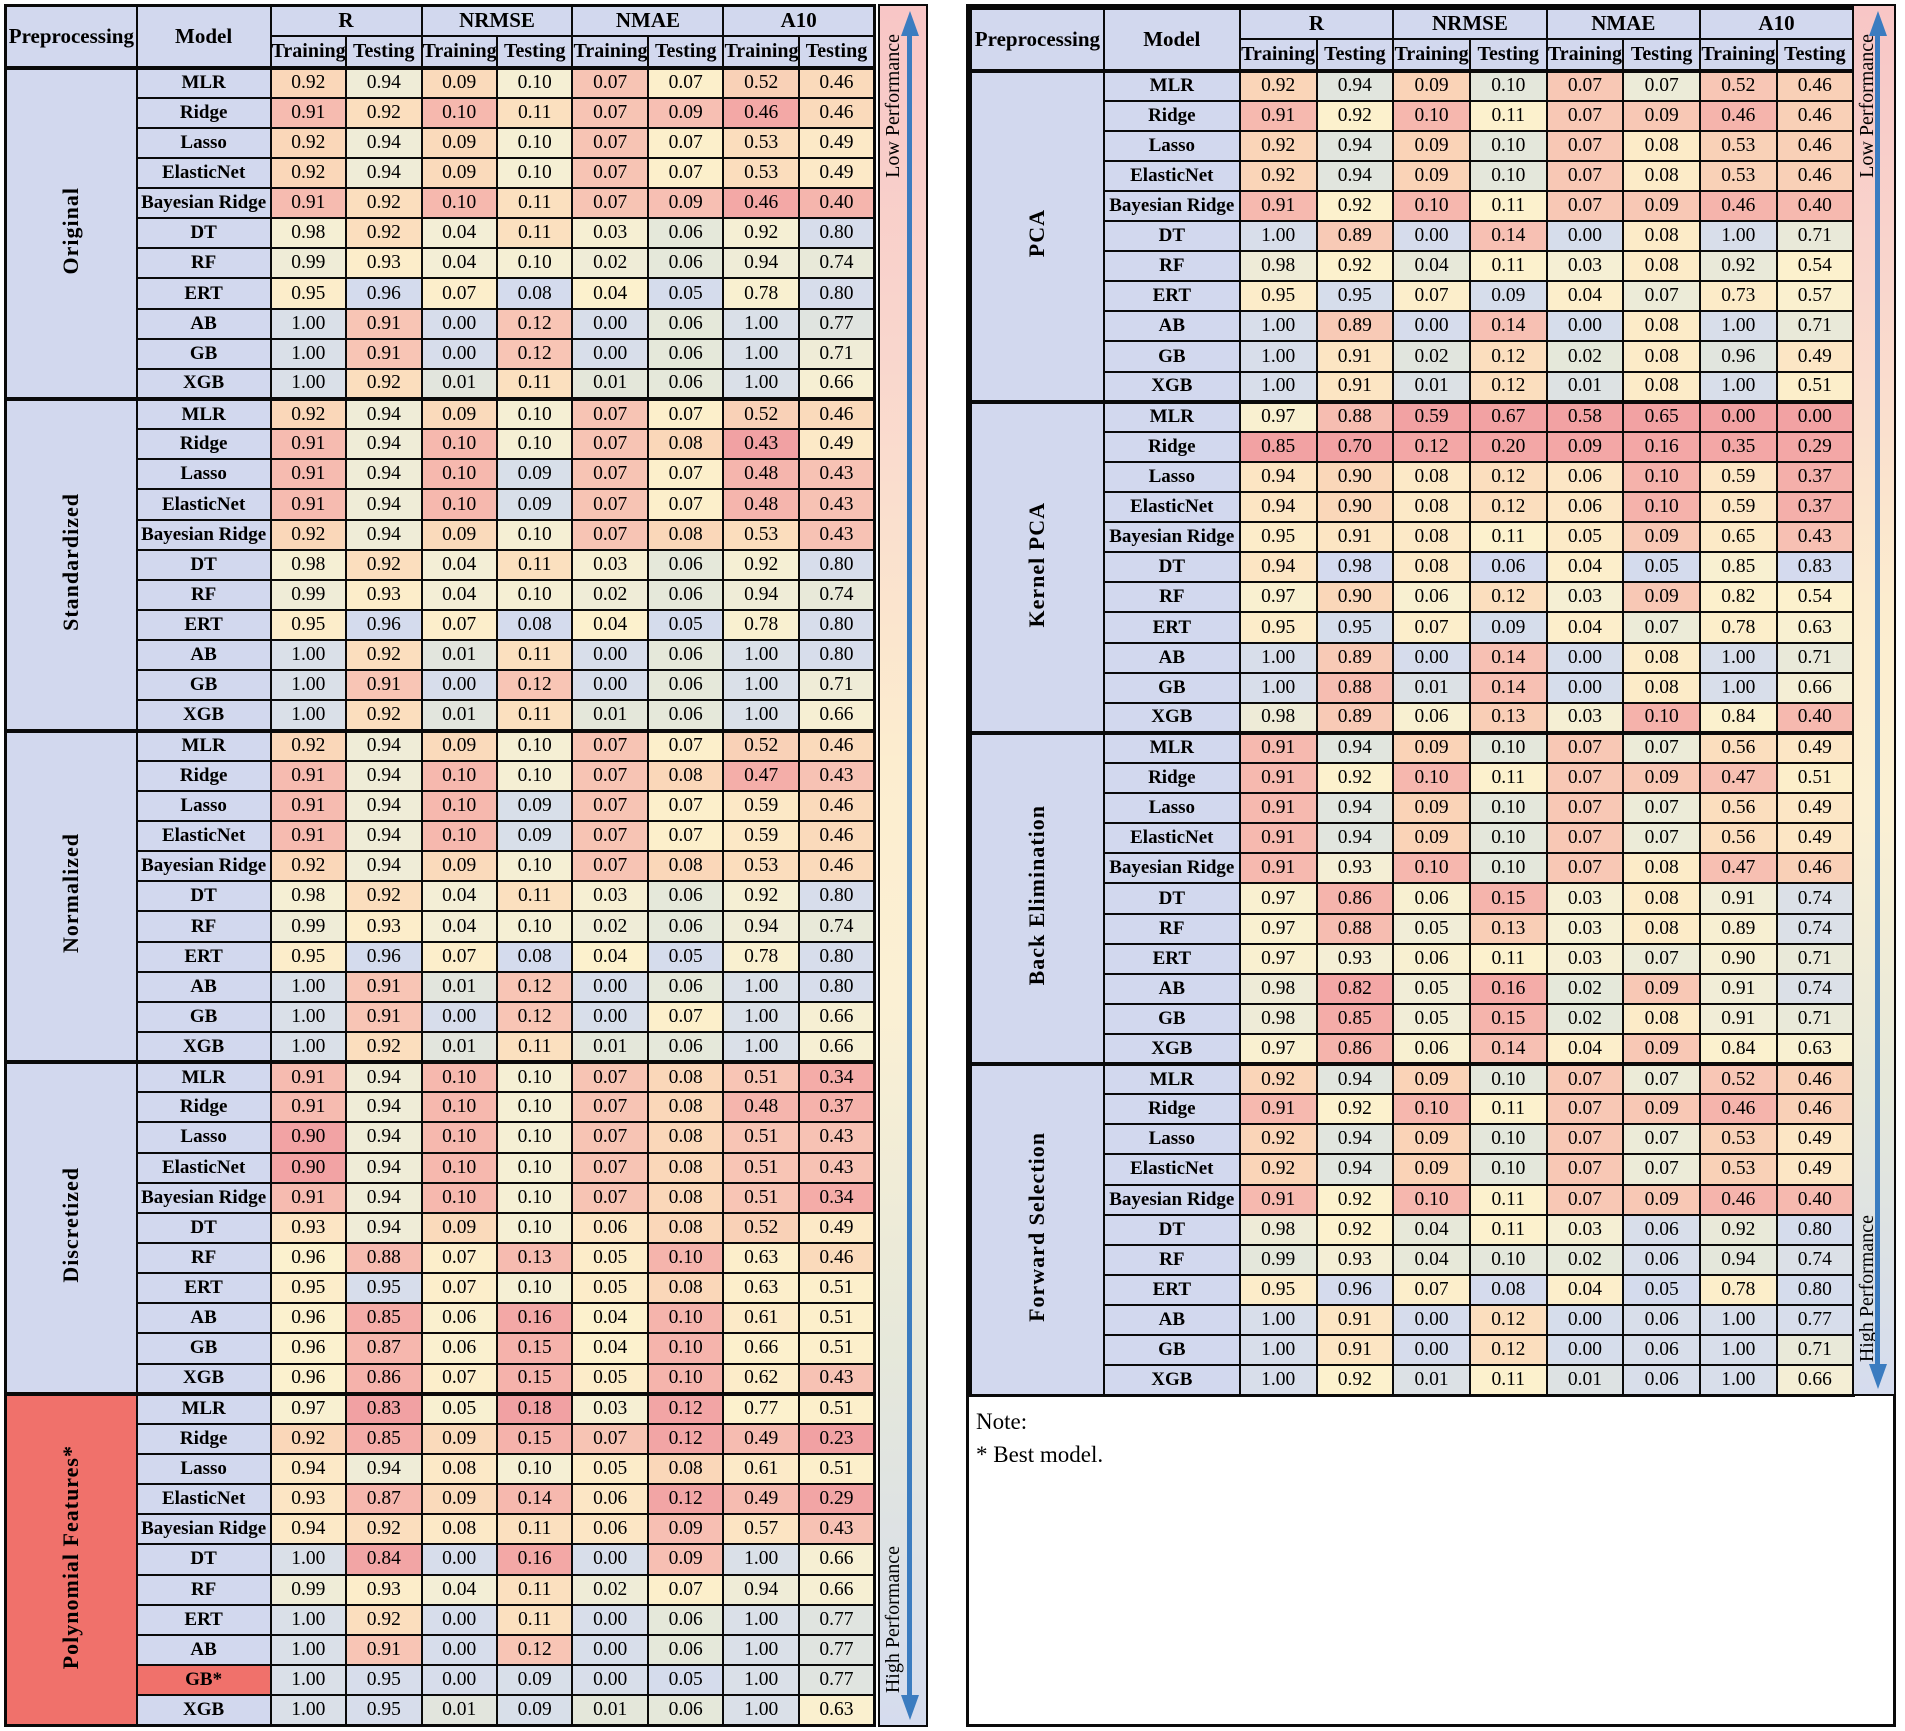  I want to click on performance-scale-right: Low Performance High Performance, so click(1874, 700).